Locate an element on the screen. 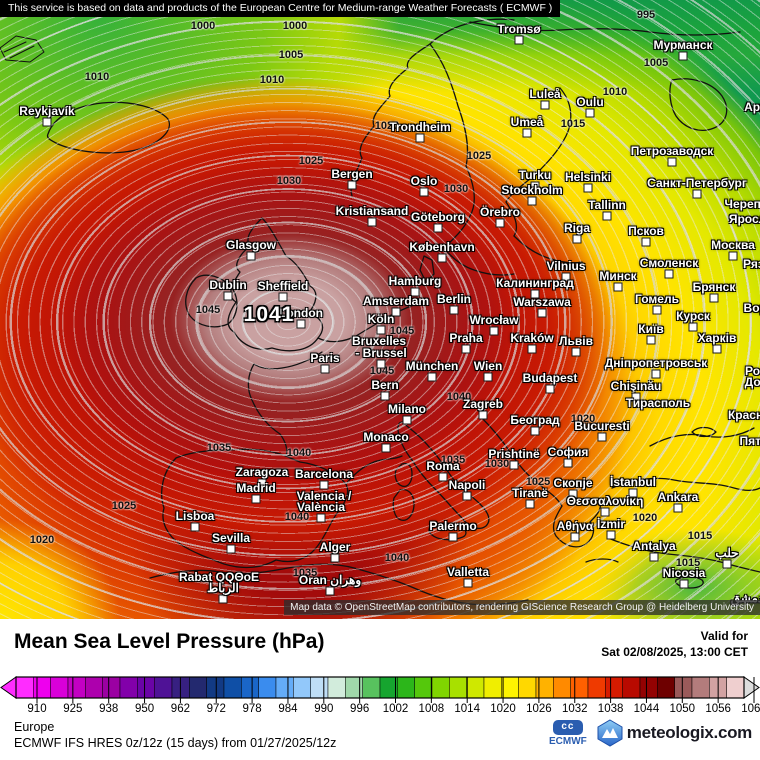  meteologix-logo: meteologix.com is located at coordinates (674, 733).